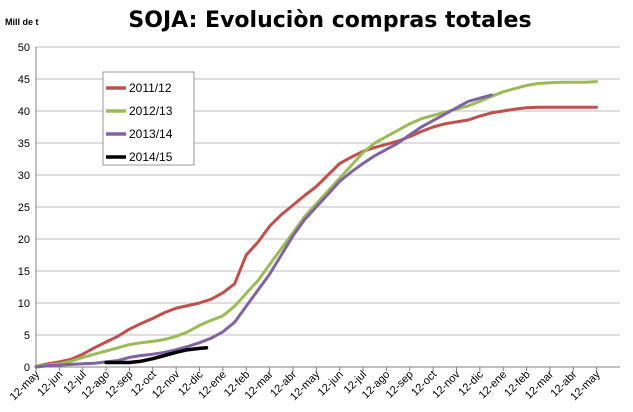 This screenshot has width=633, height=412. I want to click on y-tick-label: 25, so click(24, 208).